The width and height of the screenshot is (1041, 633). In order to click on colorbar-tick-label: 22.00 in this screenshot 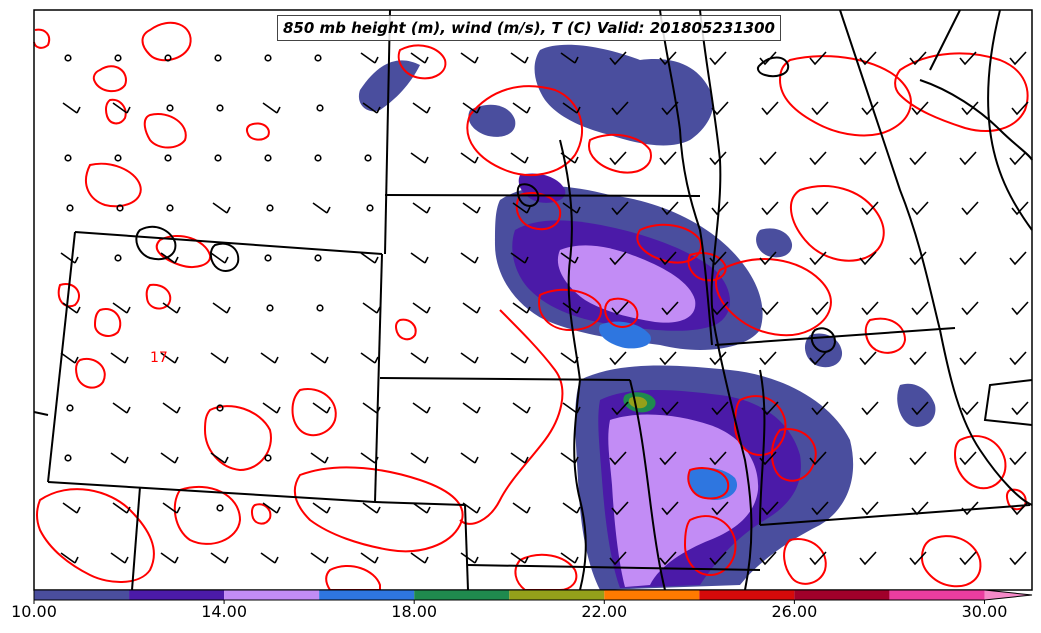, I will do `click(604, 611)`.